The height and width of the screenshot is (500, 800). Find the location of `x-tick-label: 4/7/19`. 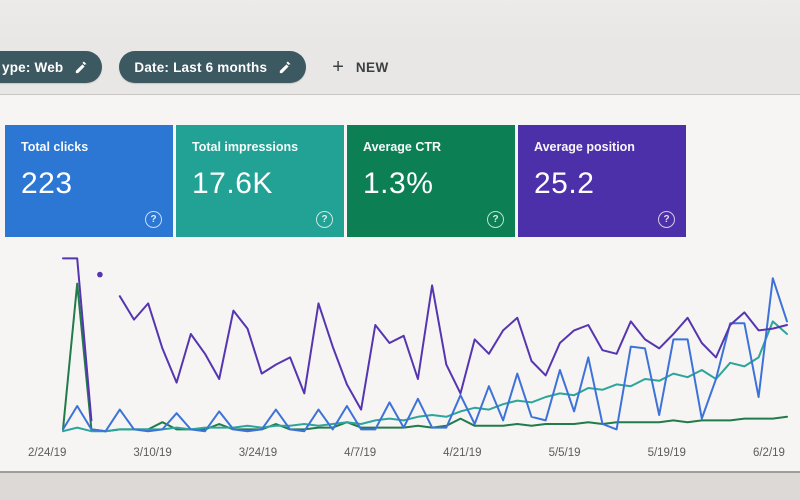

x-tick-label: 4/7/19 is located at coordinates (360, 453).